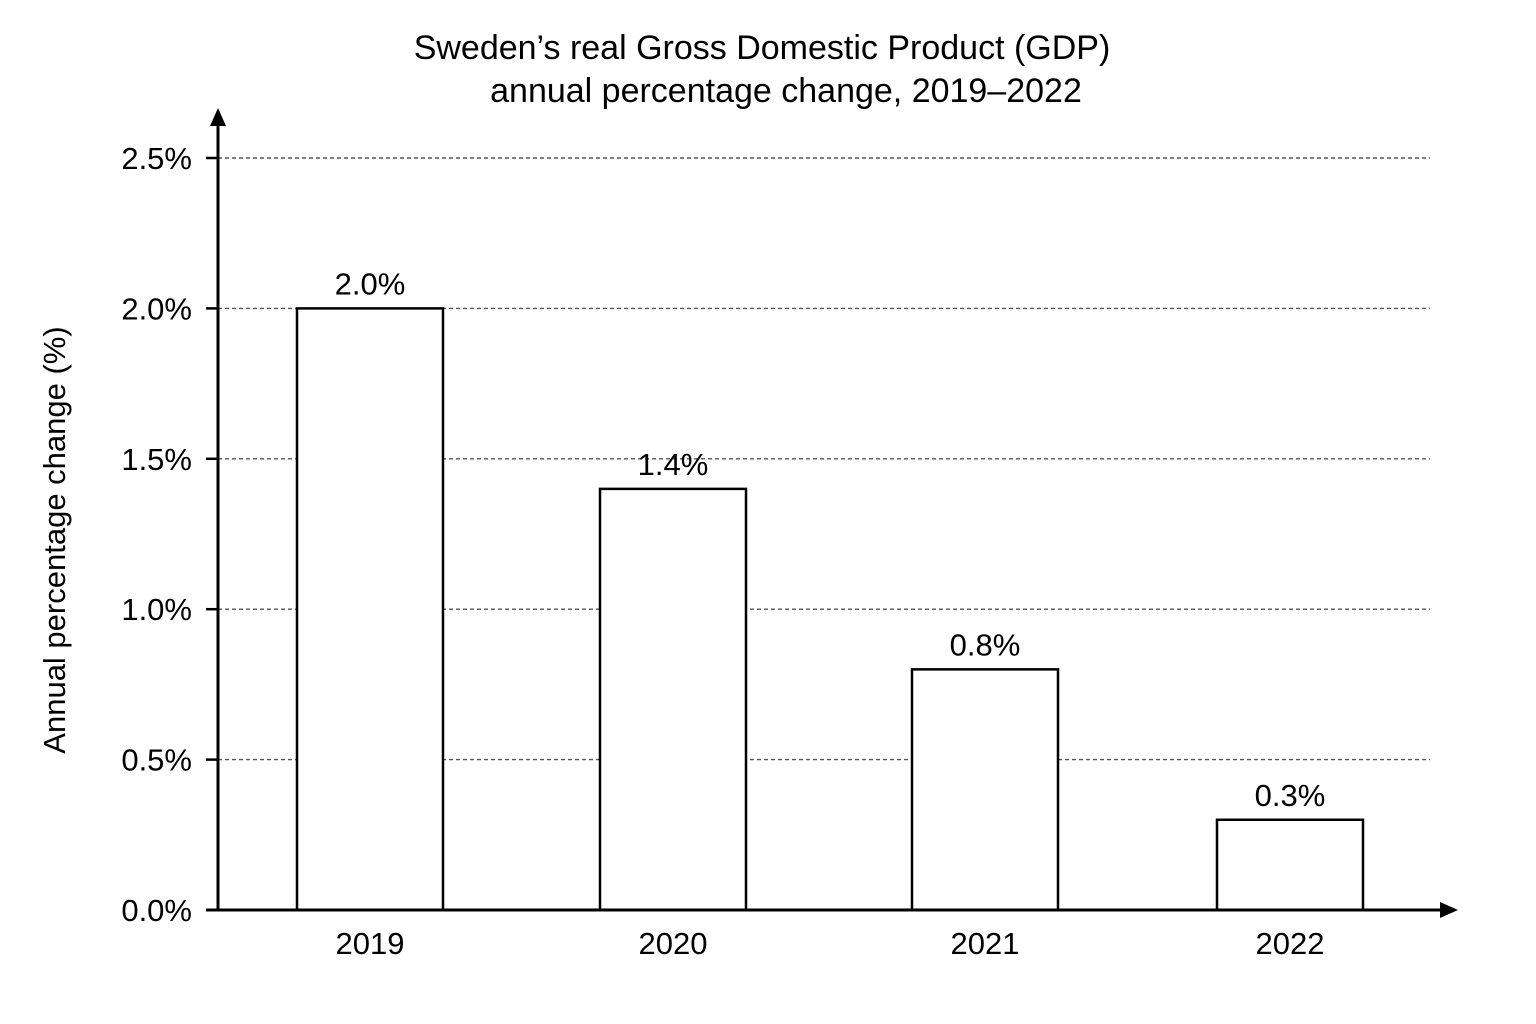 The width and height of the screenshot is (1536, 1024). What do you see at coordinates (156, 760) in the screenshot?
I see `y-tick-label: 0.5%` at bounding box center [156, 760].